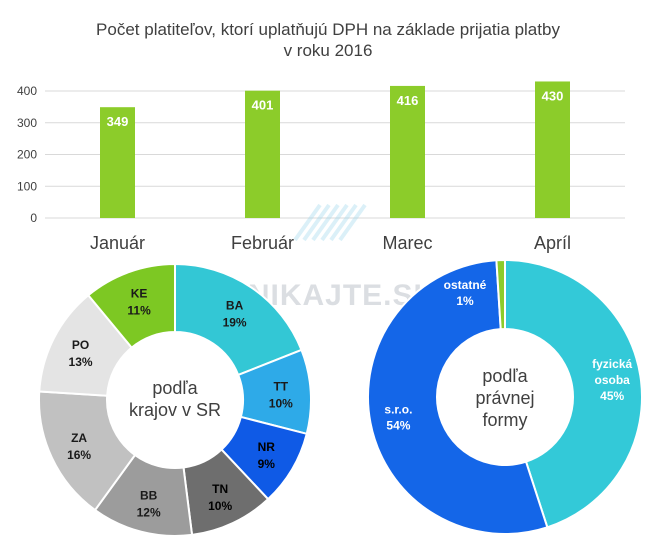  Describe the element at coordinates (612, 364) in the screenshot. I see `slice-label: fyzická` at that location.